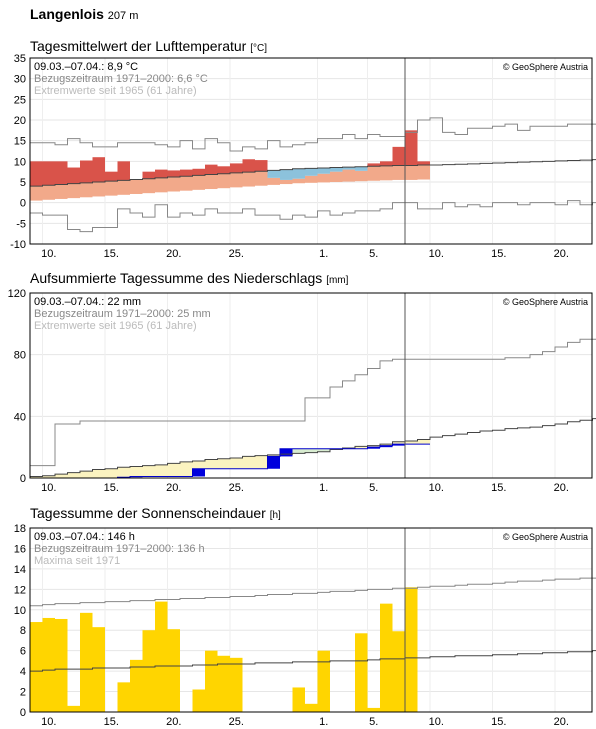  I want to click on y-tick-label: 15, so click(20, 142).